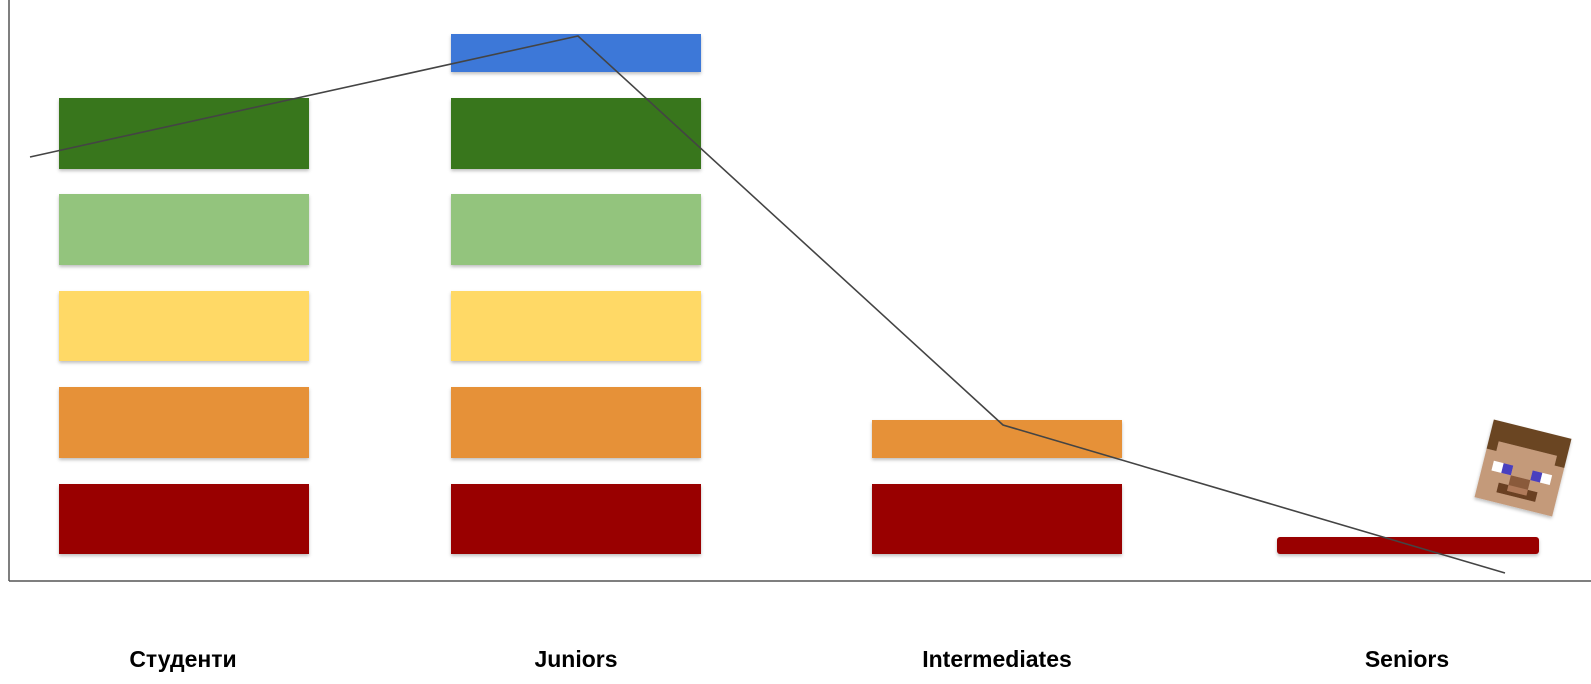 Image resolution: width=1591 pixels, height=684 pixels. I want to click on minecraft-steve-head-icon, so click(1523, 468).